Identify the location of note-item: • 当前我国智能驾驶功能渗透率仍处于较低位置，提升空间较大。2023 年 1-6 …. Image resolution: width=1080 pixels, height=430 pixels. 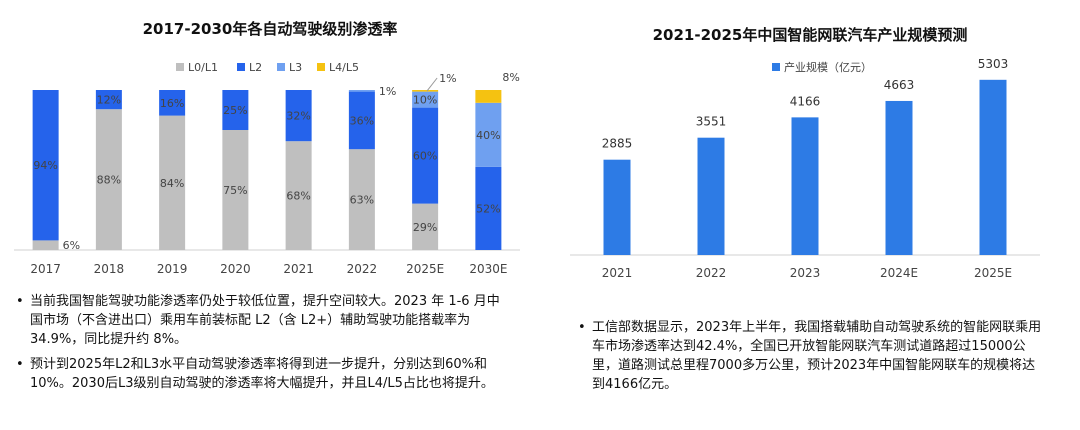
(259, 320).